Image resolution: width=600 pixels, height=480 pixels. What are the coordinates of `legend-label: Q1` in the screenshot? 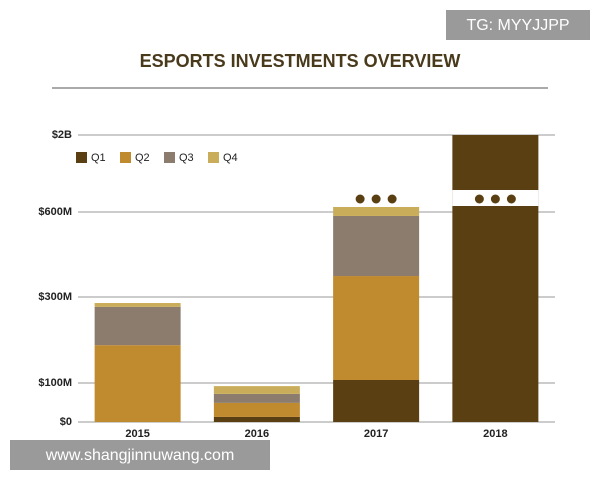 It's located at (98, 158).